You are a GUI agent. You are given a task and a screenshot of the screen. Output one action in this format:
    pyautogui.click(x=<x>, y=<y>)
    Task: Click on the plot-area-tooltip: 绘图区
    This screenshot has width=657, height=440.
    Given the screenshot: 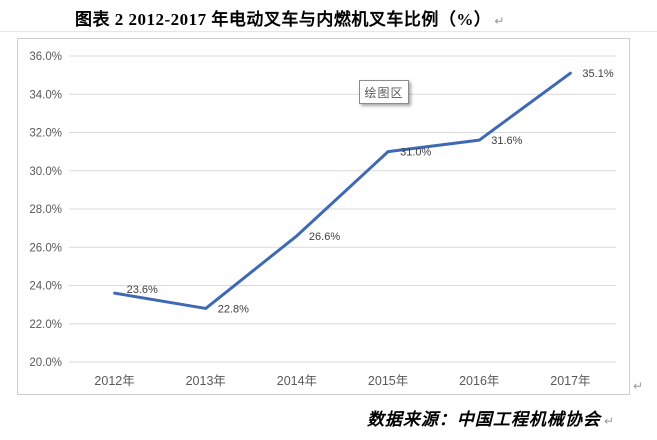 What is the action you would take?
    pyautogui.click(x=384, y=92)
    